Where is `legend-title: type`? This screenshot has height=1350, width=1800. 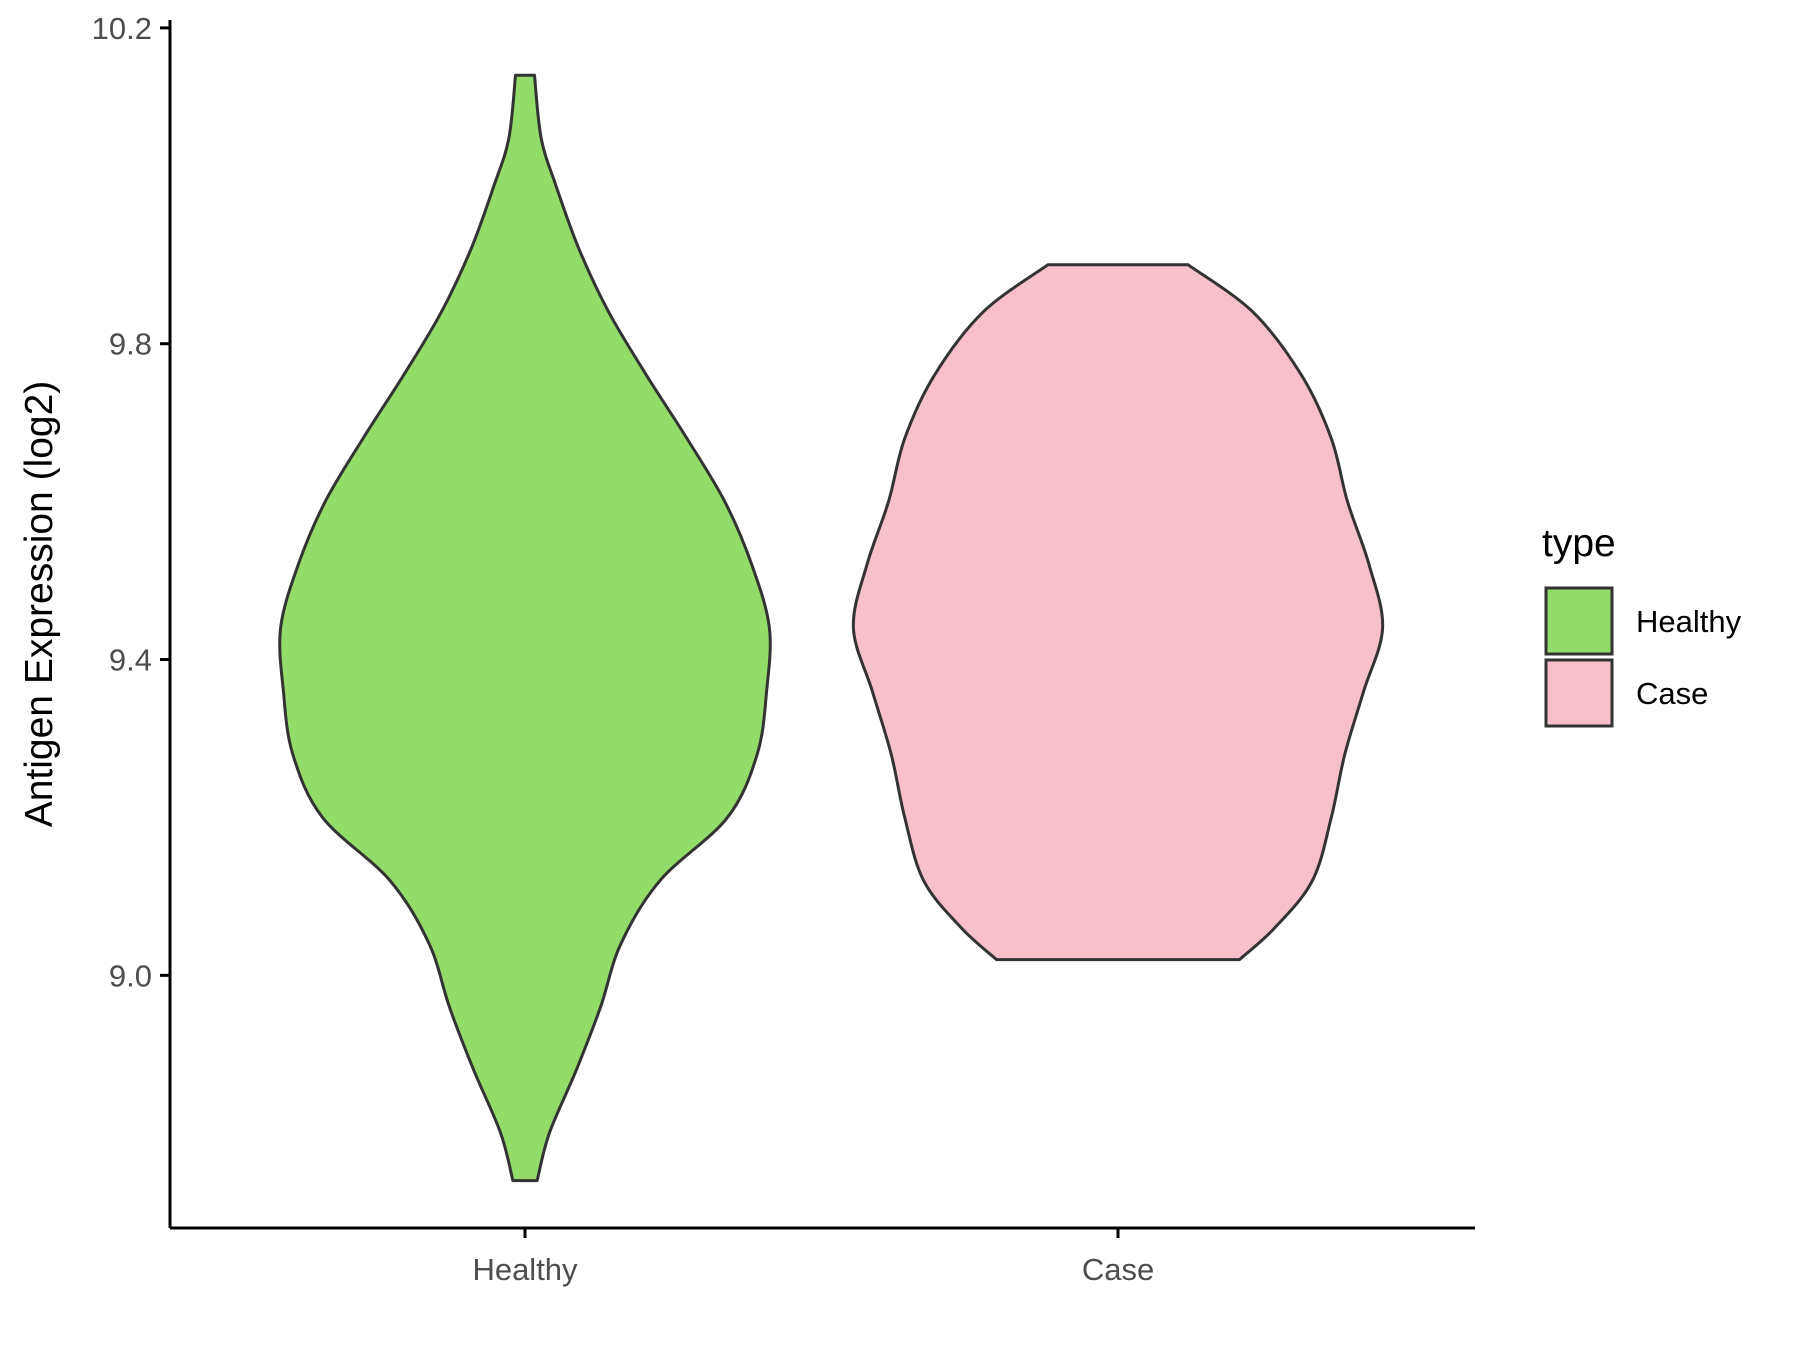 legend-title: type is located at coordinates (1579, 543).